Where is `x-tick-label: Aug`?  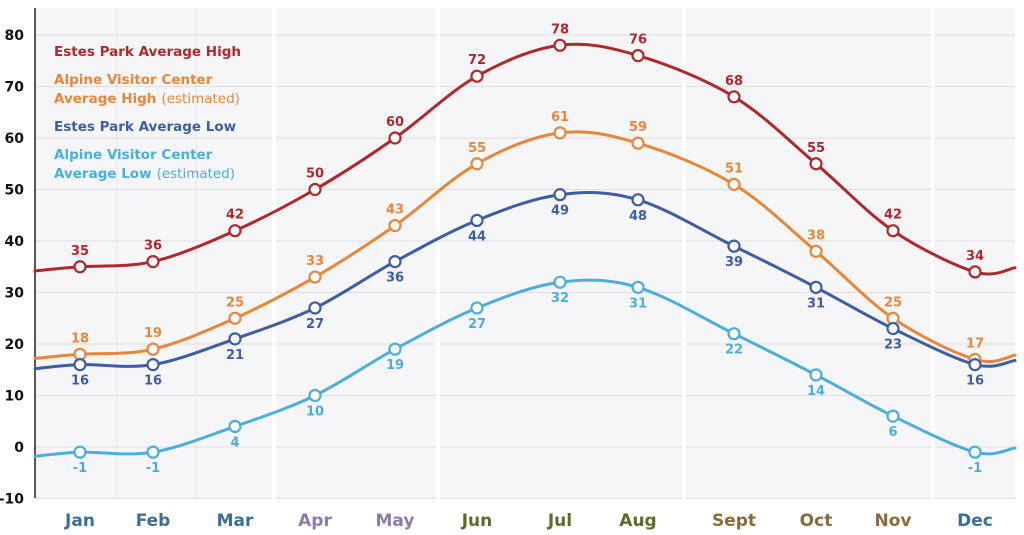 x-tick-label: Aug is located at coordinates (637, 521).